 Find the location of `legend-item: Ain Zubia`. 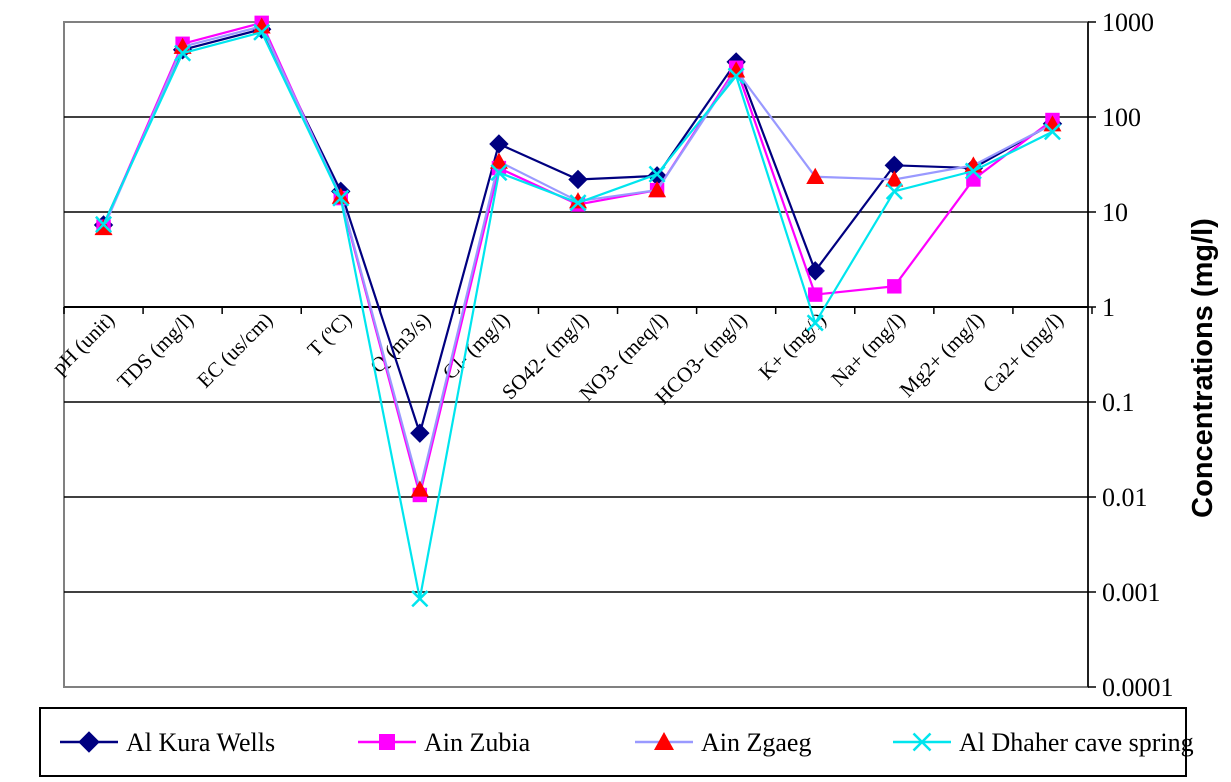

legend-item: Ain Zubia is located at coordinates (444, 742).